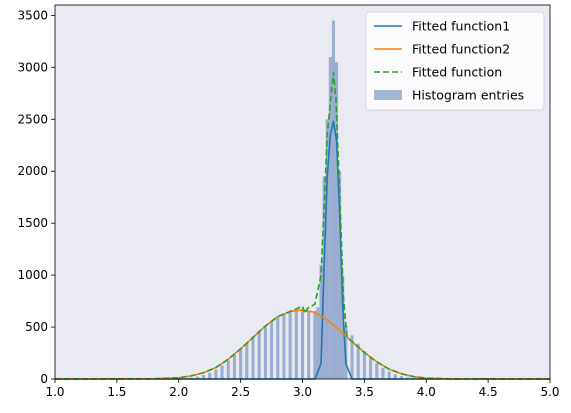  Describe the element at coordinates (32, 171) in the screenshot. I see `y-tick-label: 2000` at that location.